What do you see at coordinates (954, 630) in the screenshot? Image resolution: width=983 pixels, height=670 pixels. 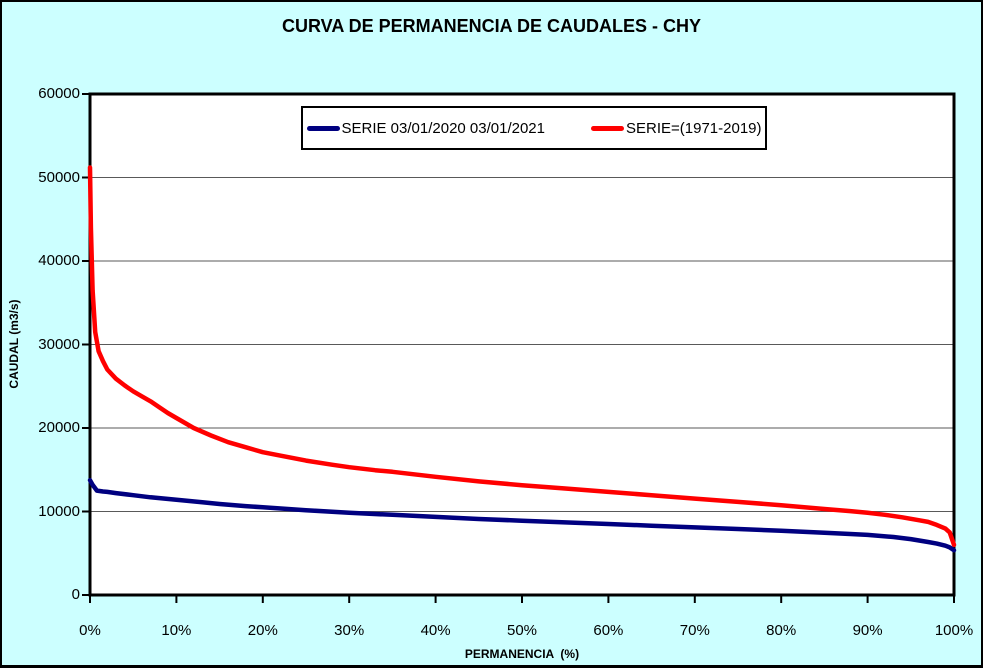 I see `x-tick-label: 100%` at bounding box center [954, 630].